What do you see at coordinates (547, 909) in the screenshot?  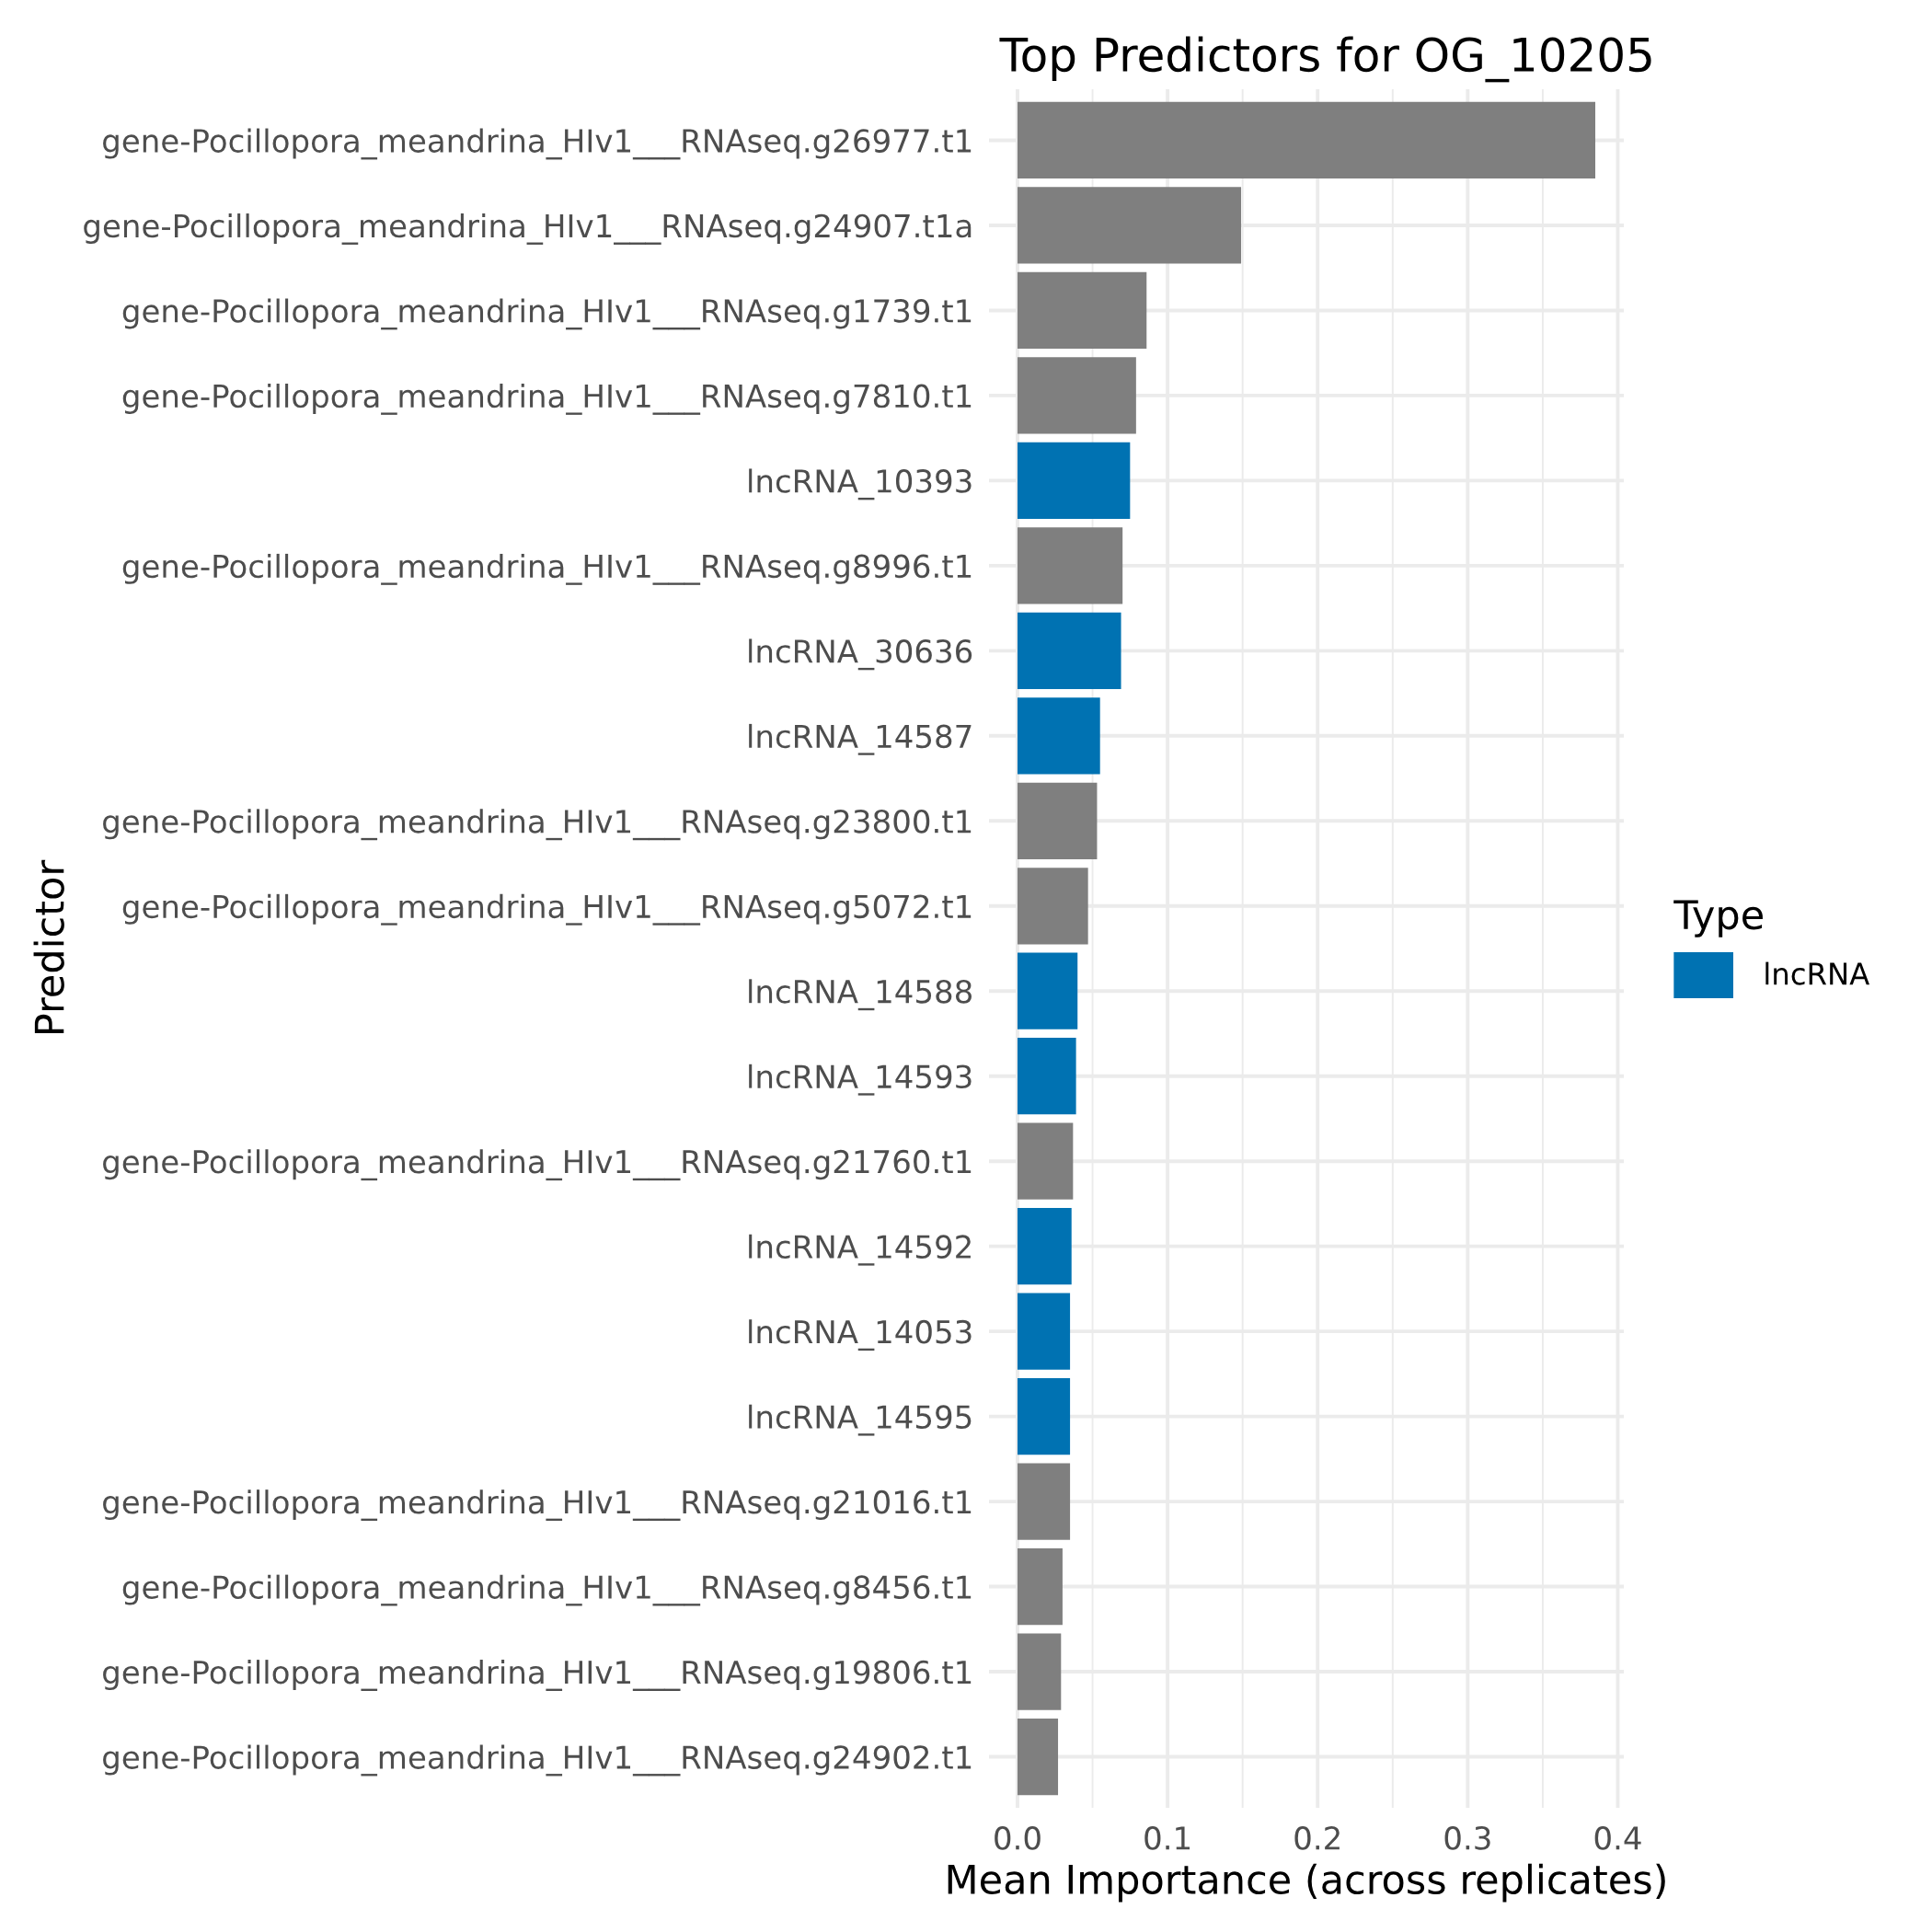 I see `y-tick-label: gene-Pocillopora_meandrina_HIv1___RNAseq.g5072.t1` at bounding box center [547, 909].